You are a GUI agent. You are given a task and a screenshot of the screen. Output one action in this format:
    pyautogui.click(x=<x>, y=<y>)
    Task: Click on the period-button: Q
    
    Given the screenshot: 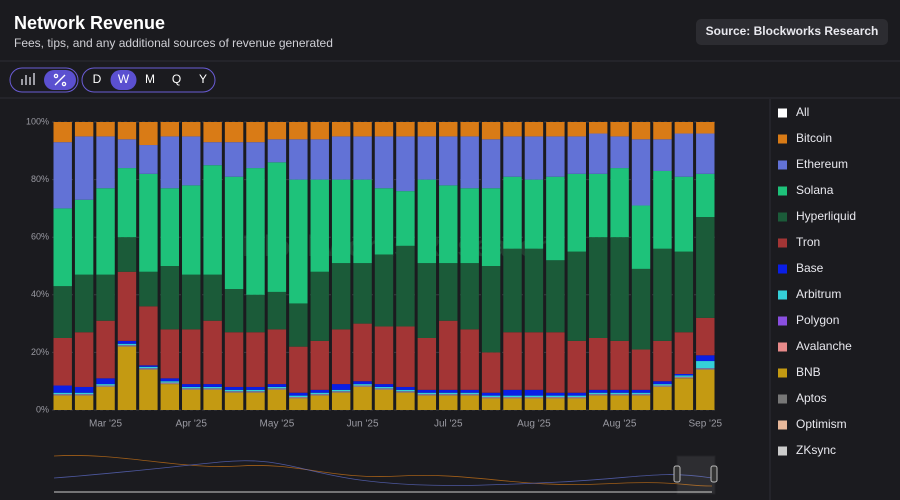 What is the action you would take?
    pyautogui.click(x=176, y=79)
    